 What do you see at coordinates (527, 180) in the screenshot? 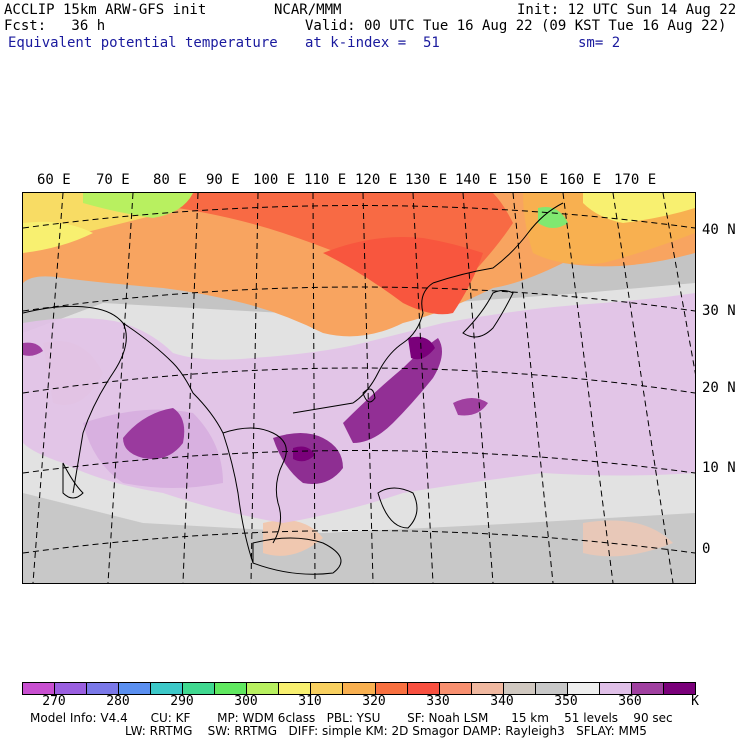
I see `lon-label: 150 E` at bounding box center [527, 180].